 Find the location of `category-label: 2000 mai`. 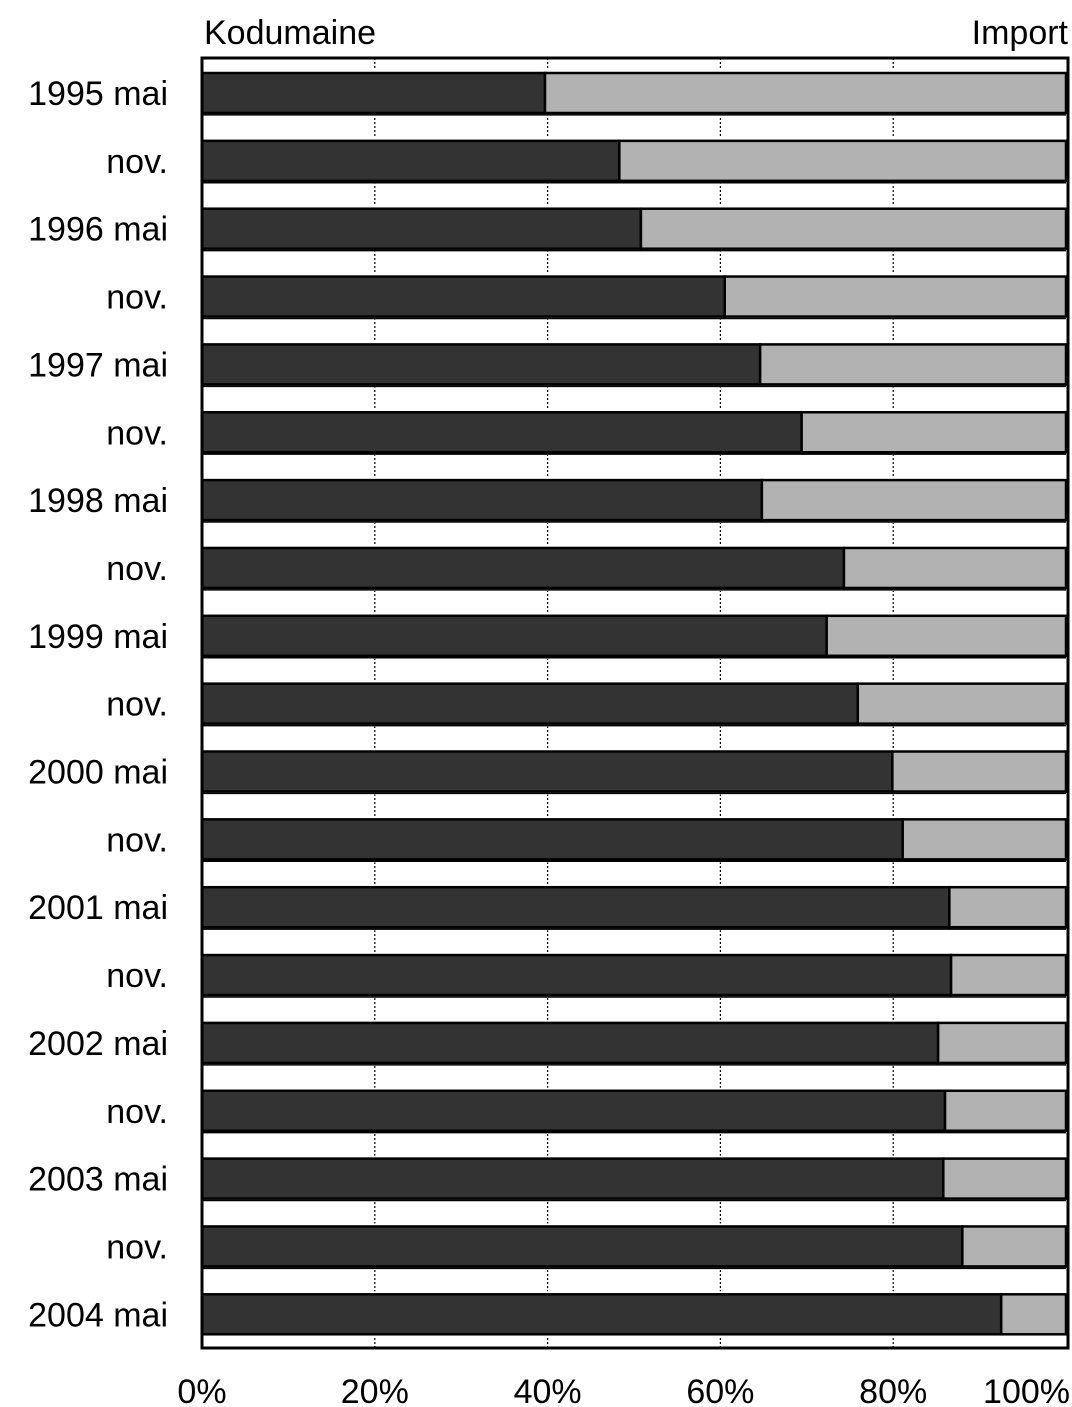

category-label: 2000 mai is located at coordinates (98, 773).